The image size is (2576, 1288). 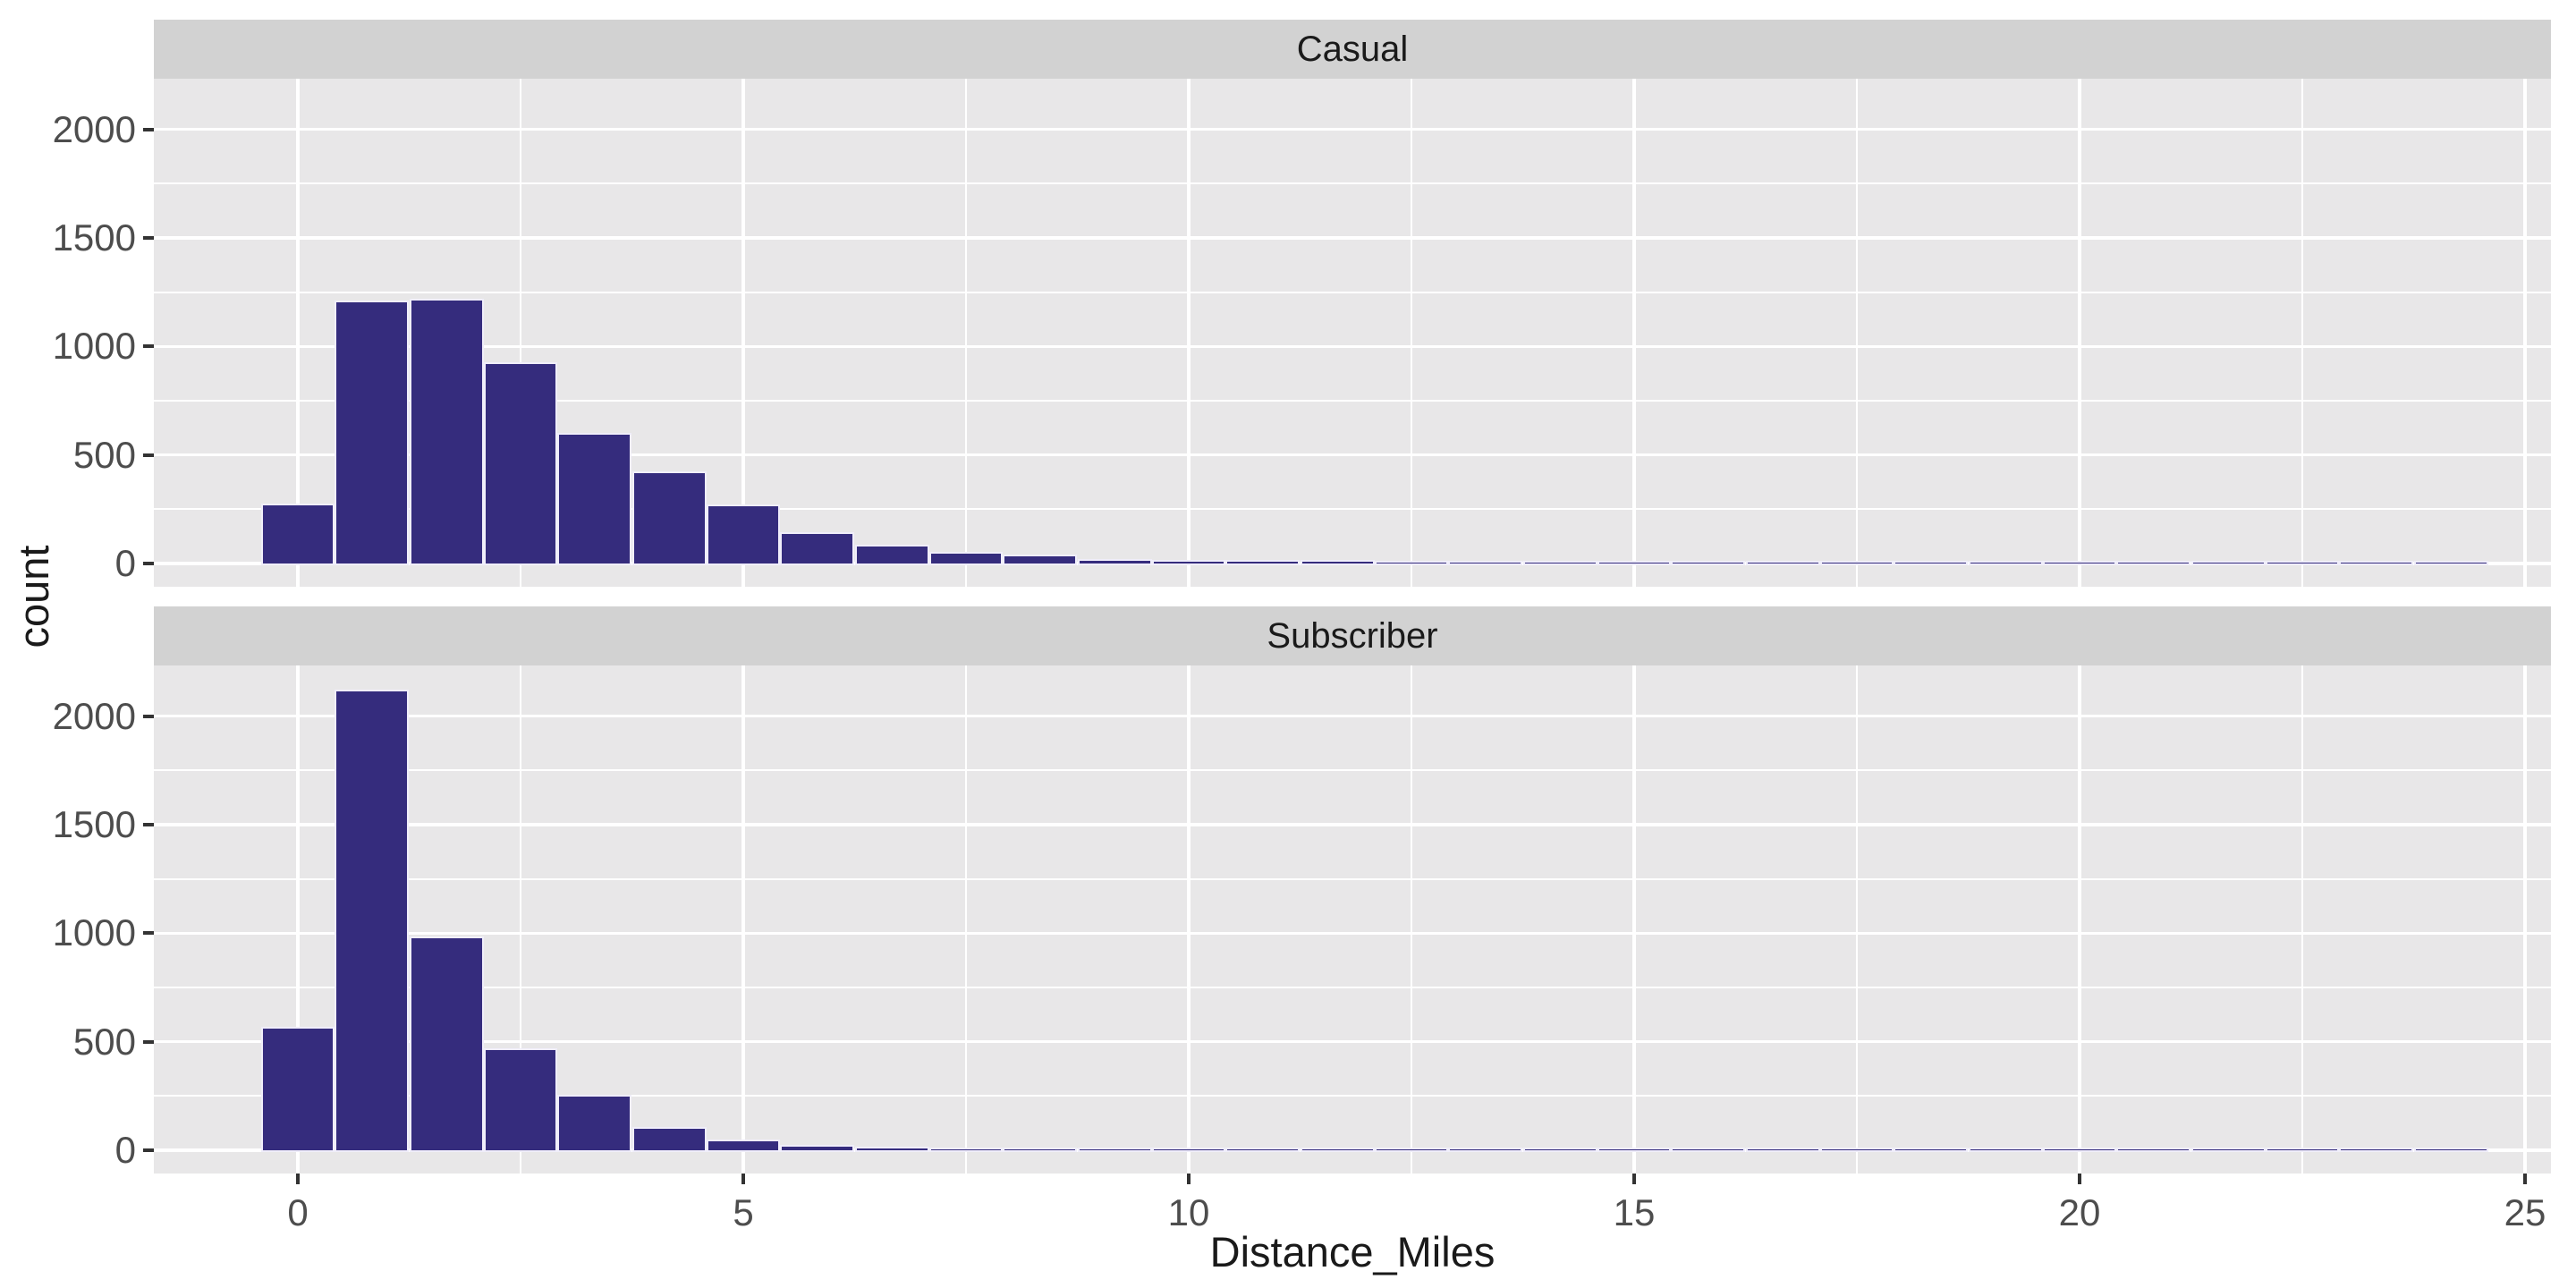 I want to click on x-tick-label: 15, so click(x=1634, y=1212).